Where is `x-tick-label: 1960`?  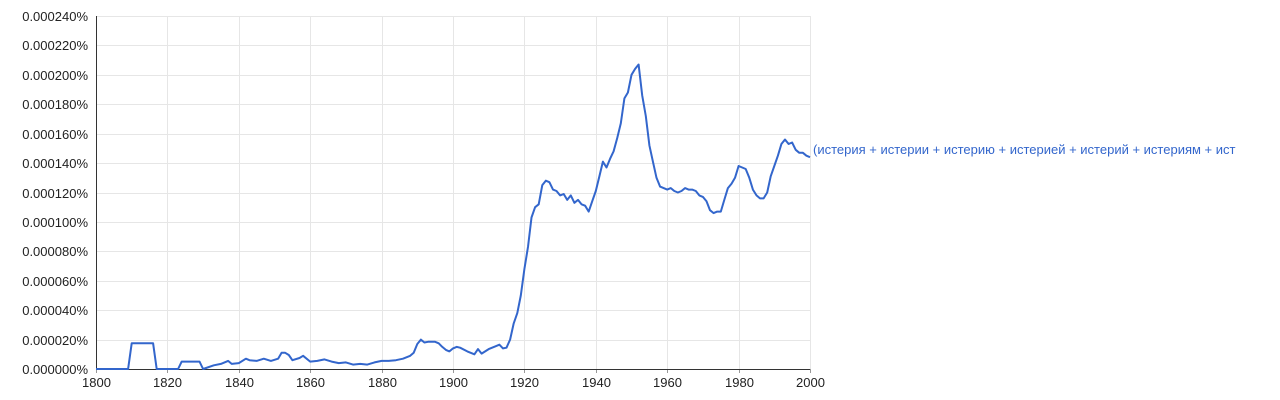
x-tick-label: 1960 is located at coordinates (667, 382).